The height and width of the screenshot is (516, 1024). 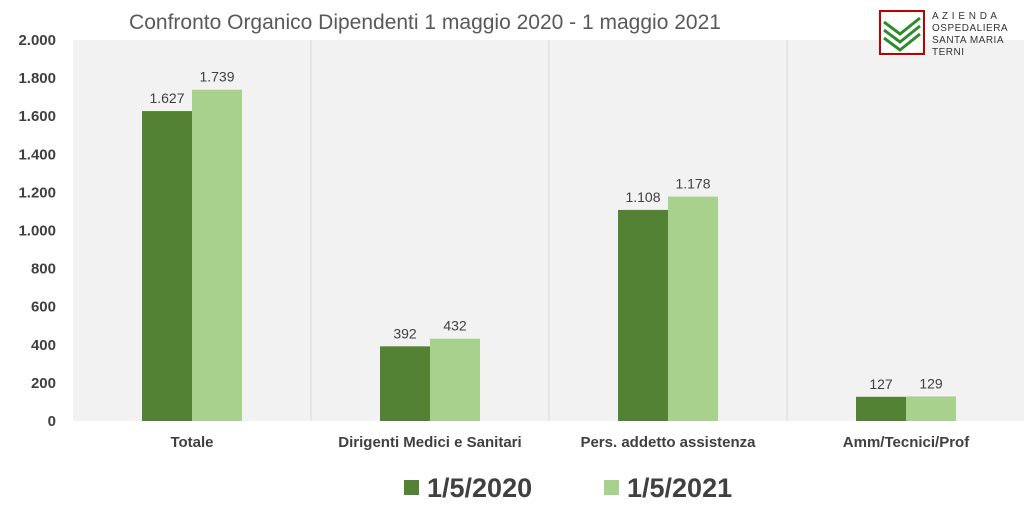 What do you see at coordinates (902, 34) in the screenshot?
I see `logo-mark-stripes` at bounding box center [902, 34].